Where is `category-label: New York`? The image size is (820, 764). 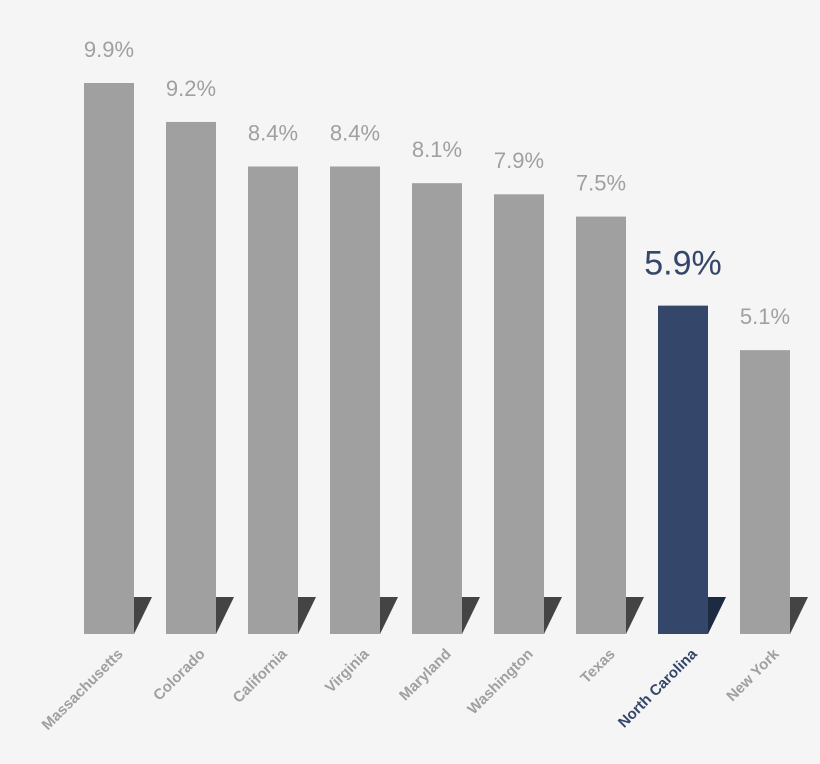 category-label: New York is located at coordinates (753, 675).